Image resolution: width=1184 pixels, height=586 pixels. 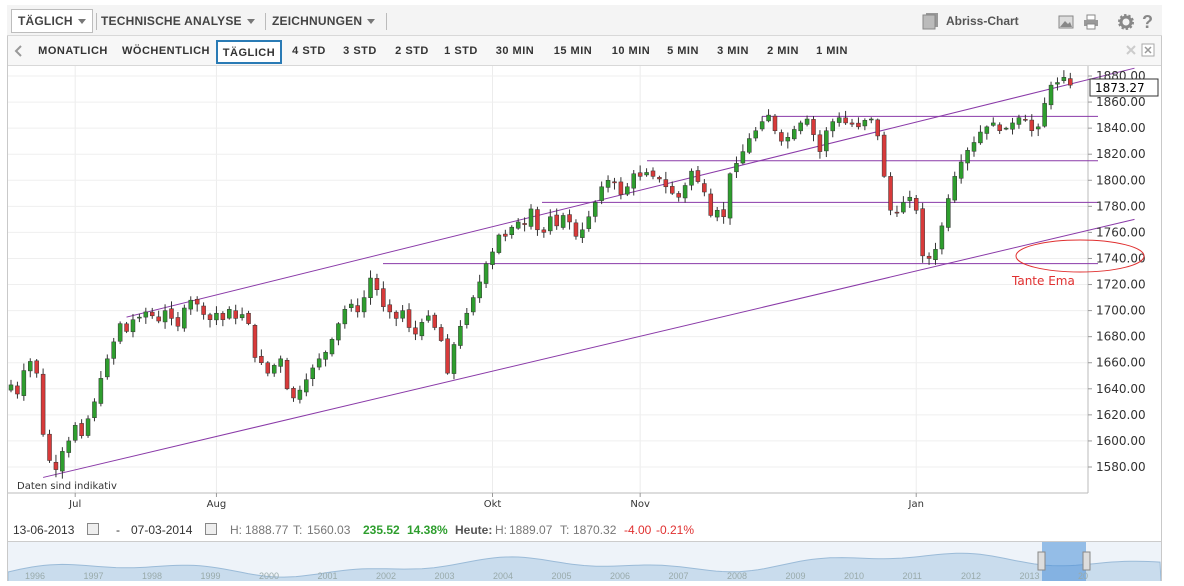 I want to click on image-icon, so click(x=1066, y=22).